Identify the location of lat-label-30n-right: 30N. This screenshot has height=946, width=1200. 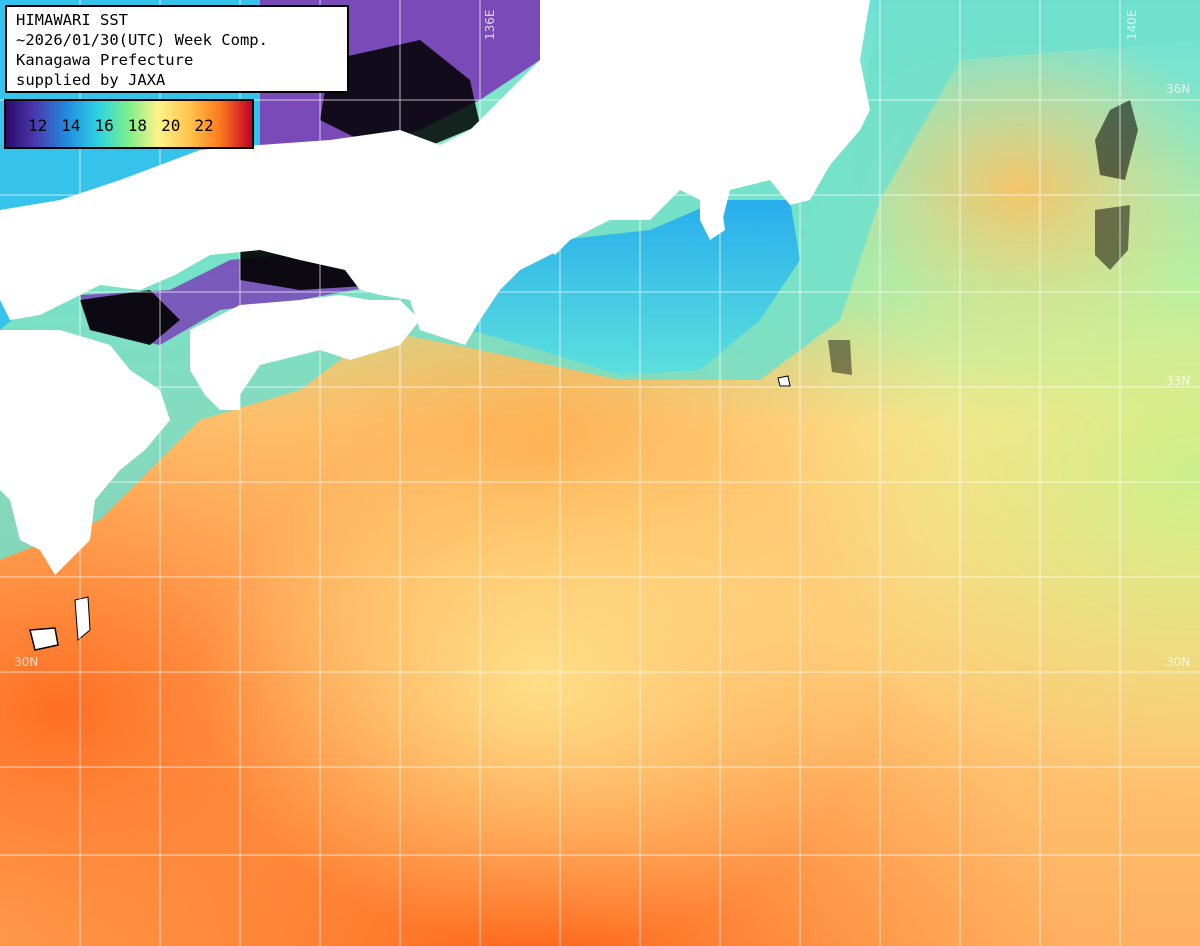
(1178, 662).